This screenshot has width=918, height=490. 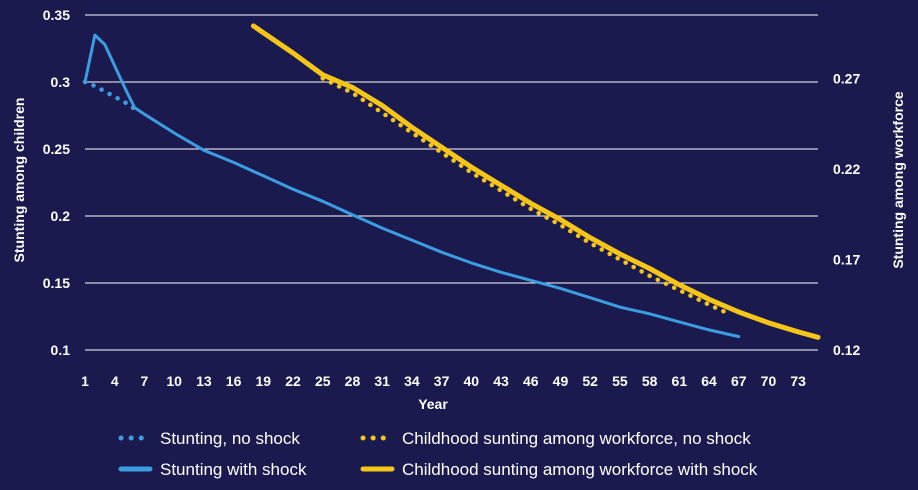 I want to click on x-tick-label: 16, so click(x=234, y=381).